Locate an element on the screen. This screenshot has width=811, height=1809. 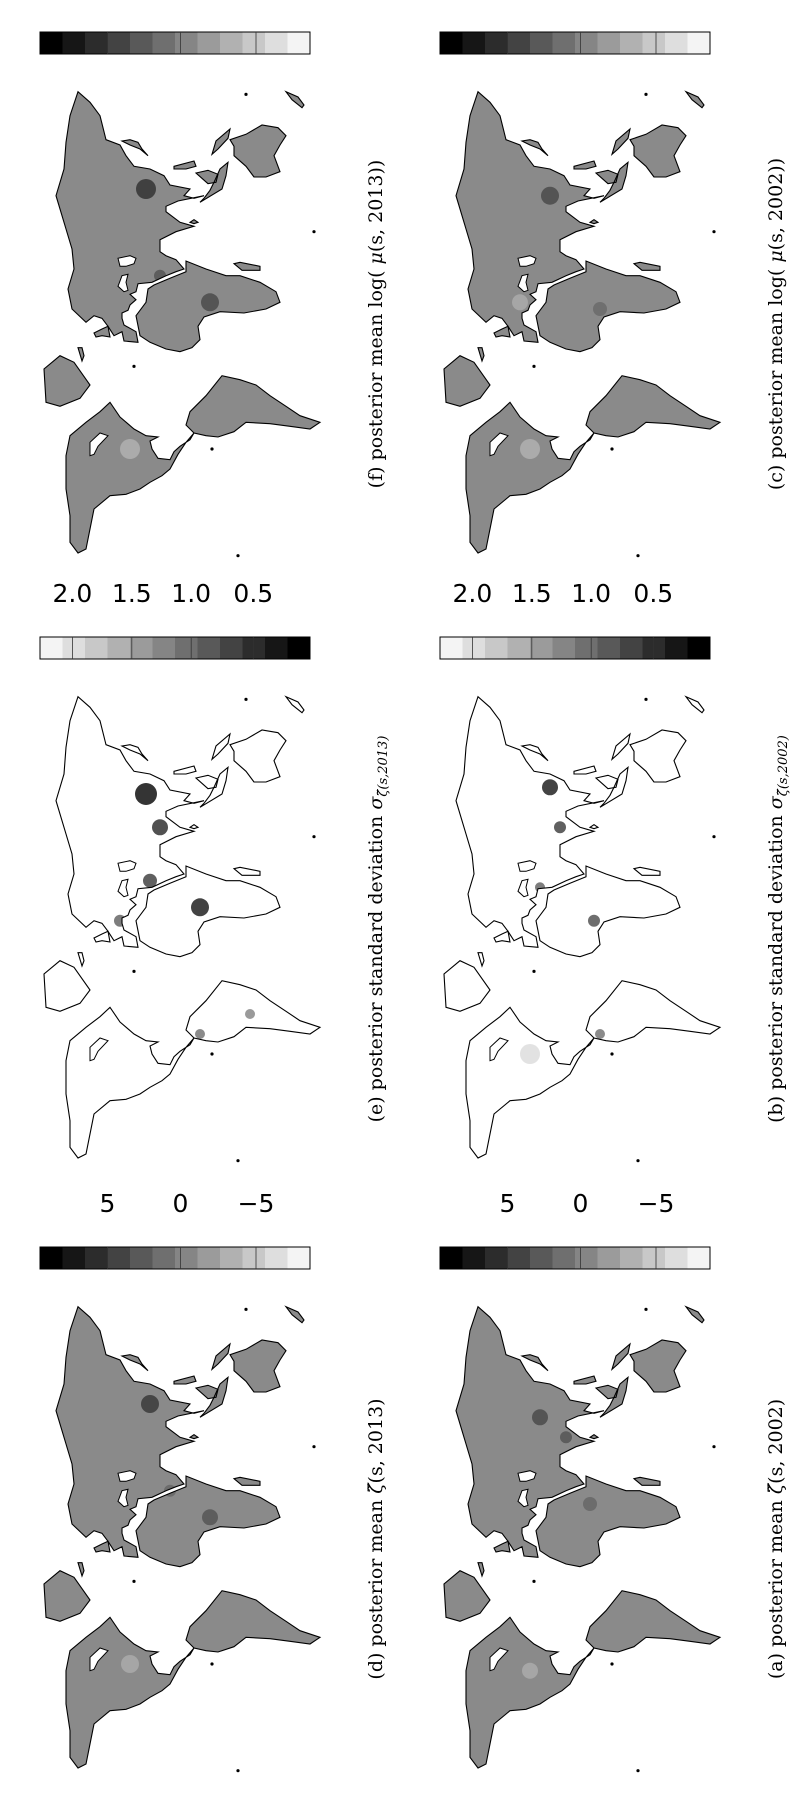
caption-d: (d) posterior mean ζ̃(s, 2013) is located at coordinates (376, 1539).